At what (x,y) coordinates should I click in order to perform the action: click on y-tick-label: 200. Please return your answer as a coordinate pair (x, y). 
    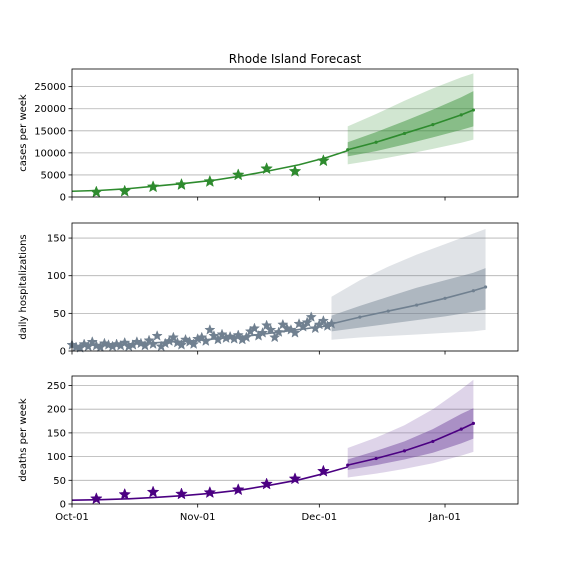
    Looking at the image, I should click on (56, 410).